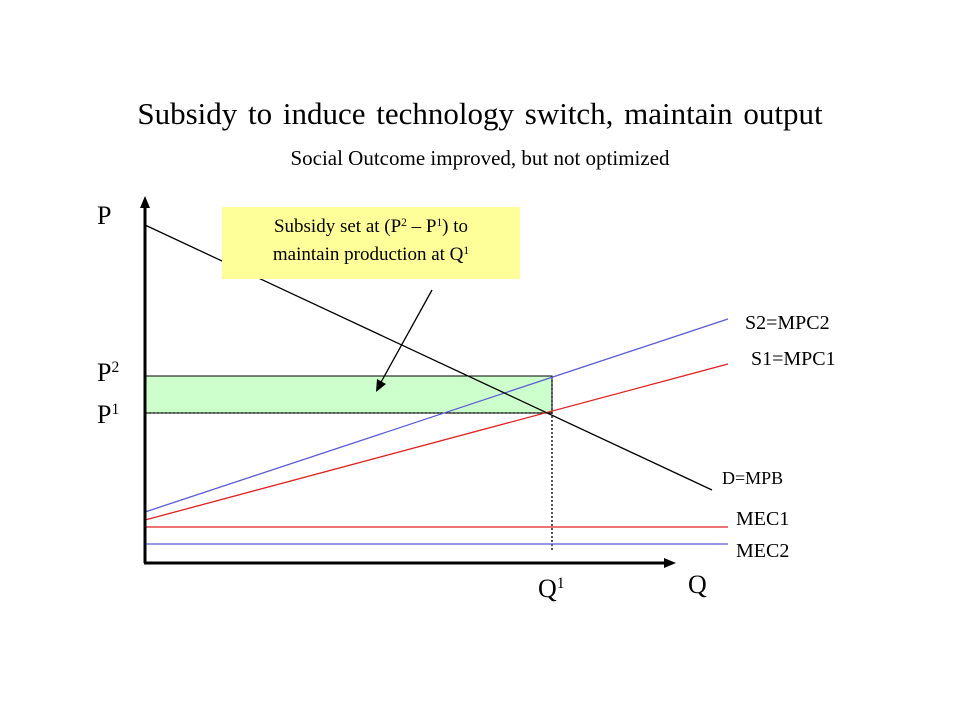 The width and height of the screenshot is (960, 720). I want to click on y-axis-label: P, so click(104, 215).